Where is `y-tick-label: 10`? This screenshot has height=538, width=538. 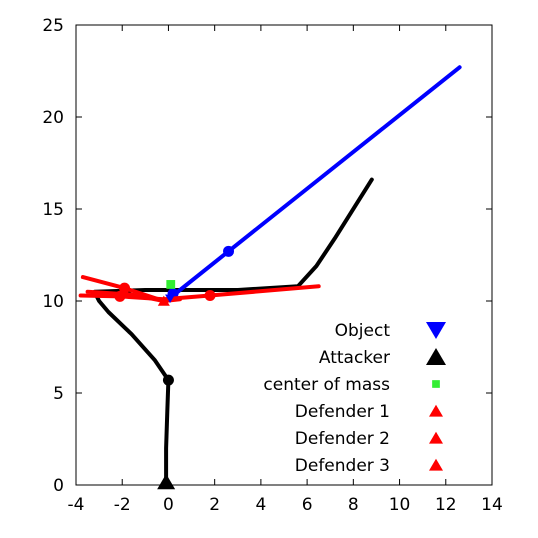
y-tick-label: 10 is located at coordinates (53, 302).